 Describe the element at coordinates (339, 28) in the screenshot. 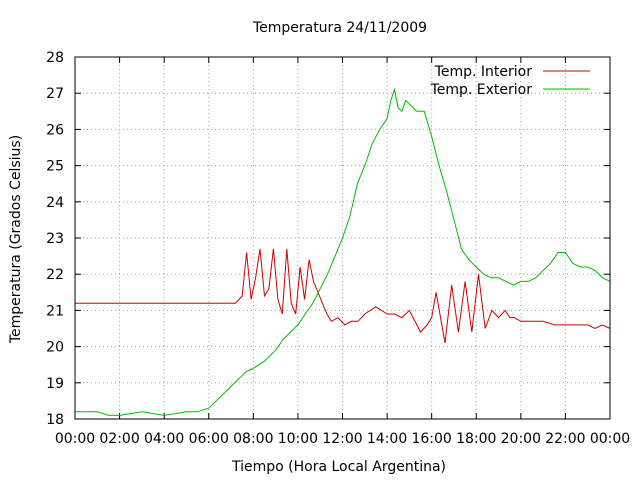

I see `chart-title: Temperatura 24/11/2009` at that location.